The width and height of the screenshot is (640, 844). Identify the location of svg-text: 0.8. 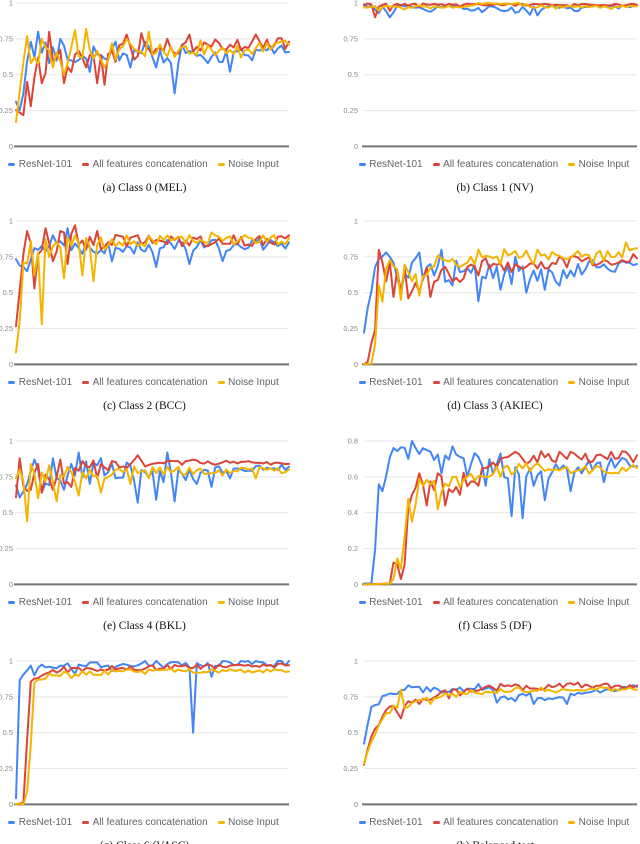
(353, 441).